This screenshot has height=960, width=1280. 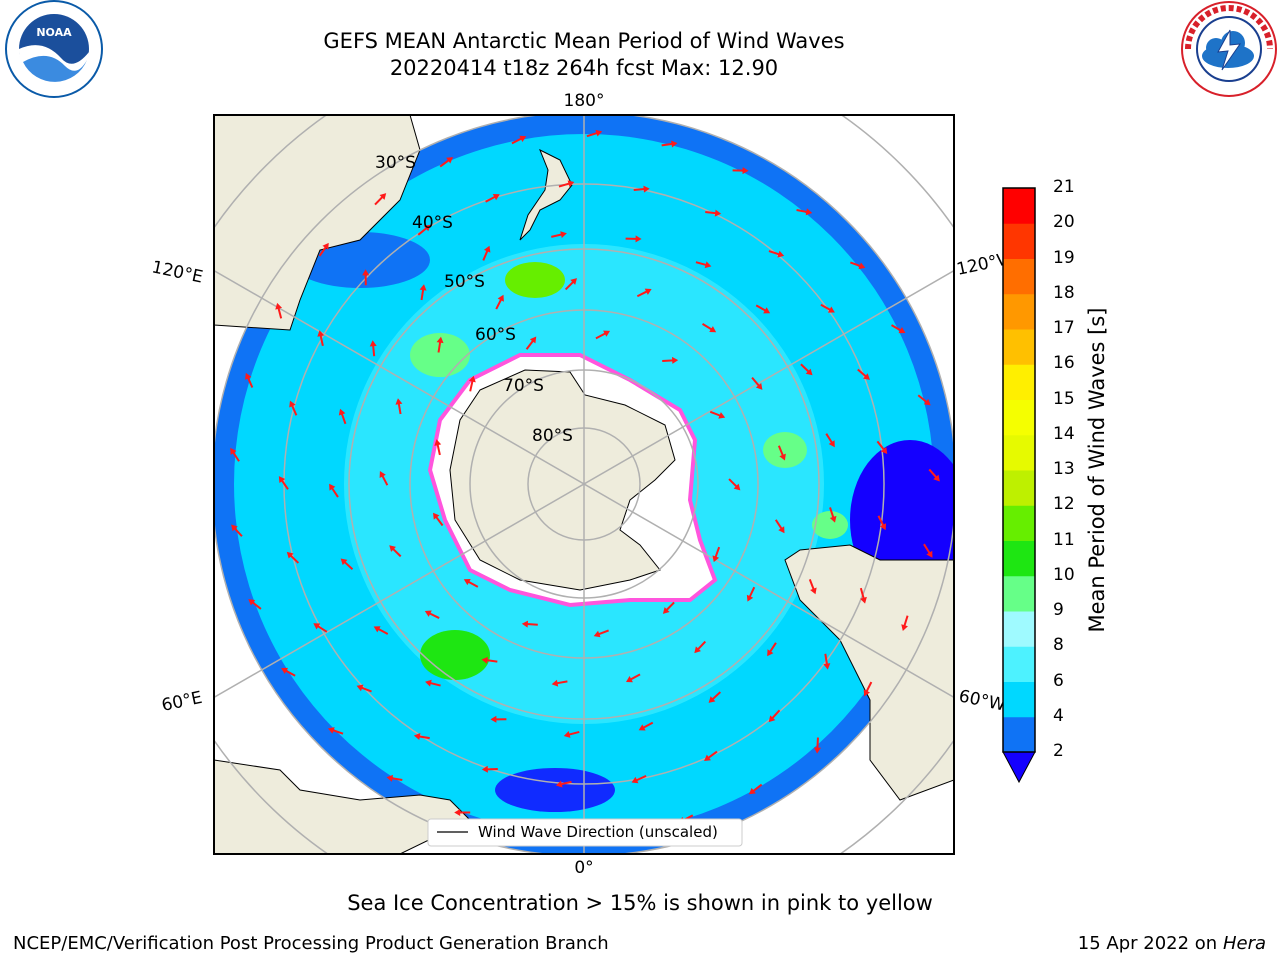 I want to click on lat-label-70s: 70°S, so click(x=523, y=386).